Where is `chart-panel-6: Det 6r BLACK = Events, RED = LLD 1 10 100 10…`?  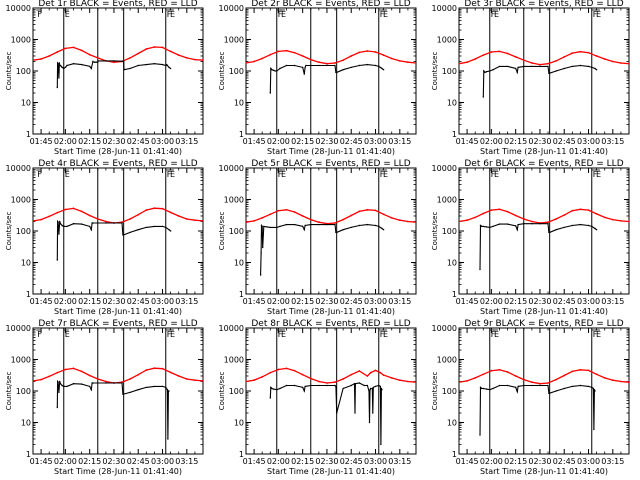 chart-panel-6: Det 6r BLACK = Events, RED = LLD 1 10 100 10… is located at coordinates (530, 237).